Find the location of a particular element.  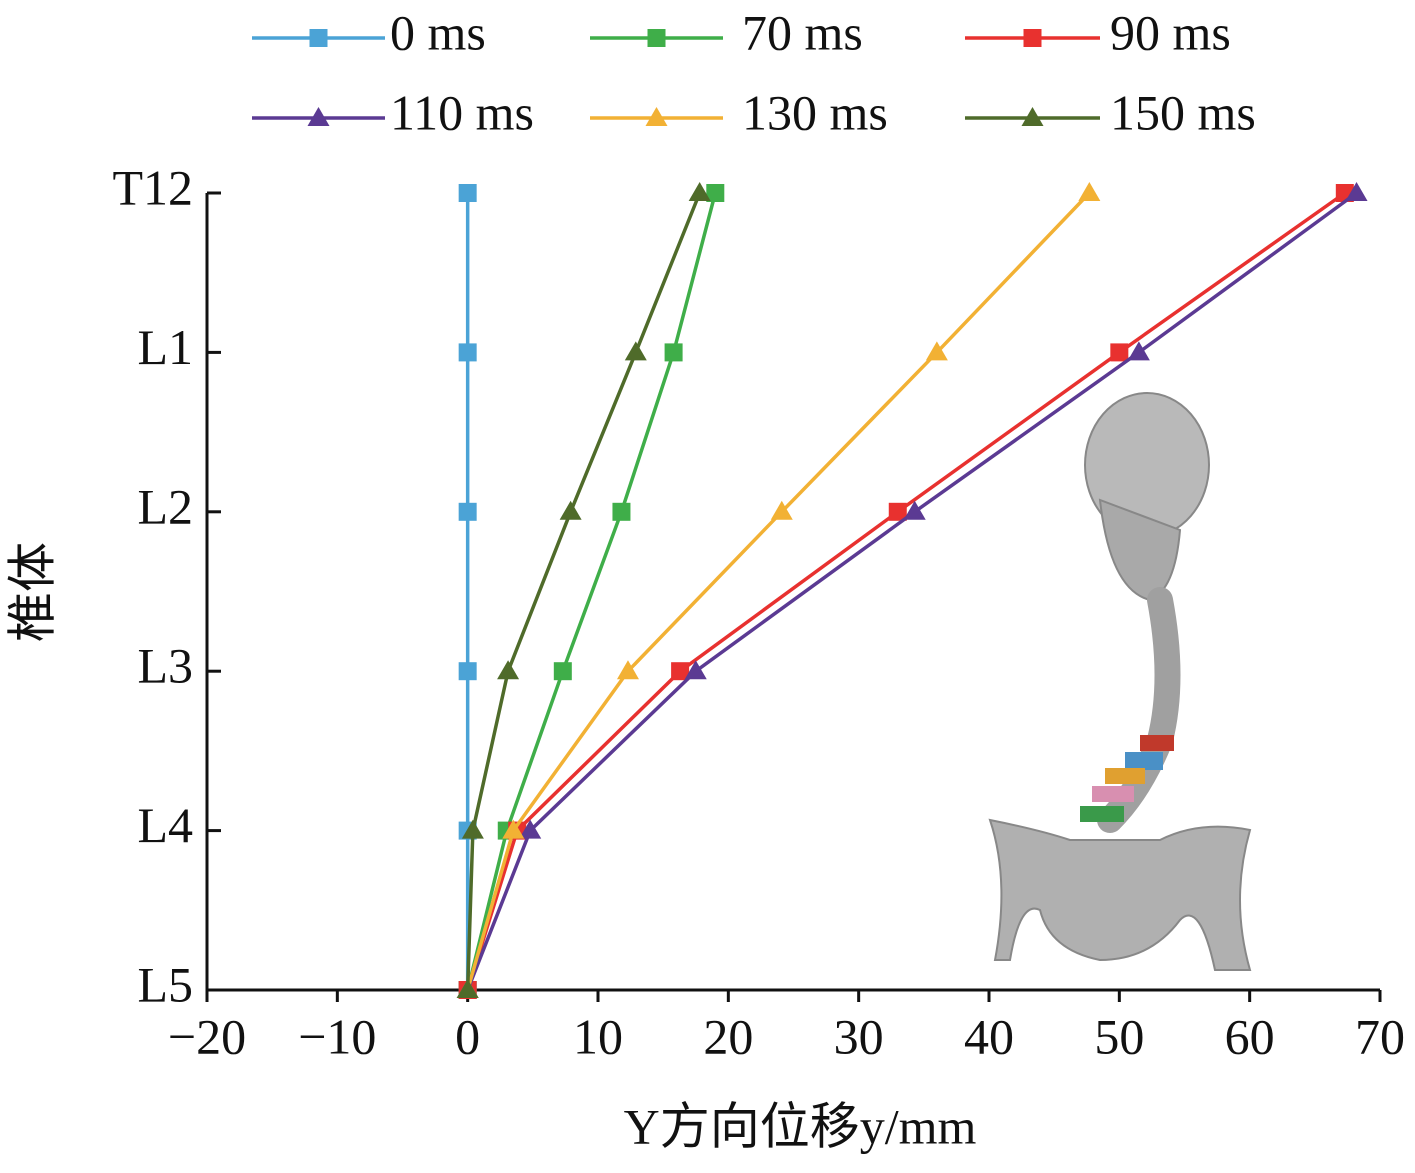

legend-label: 70 ms is located at coordinates (802, 32).